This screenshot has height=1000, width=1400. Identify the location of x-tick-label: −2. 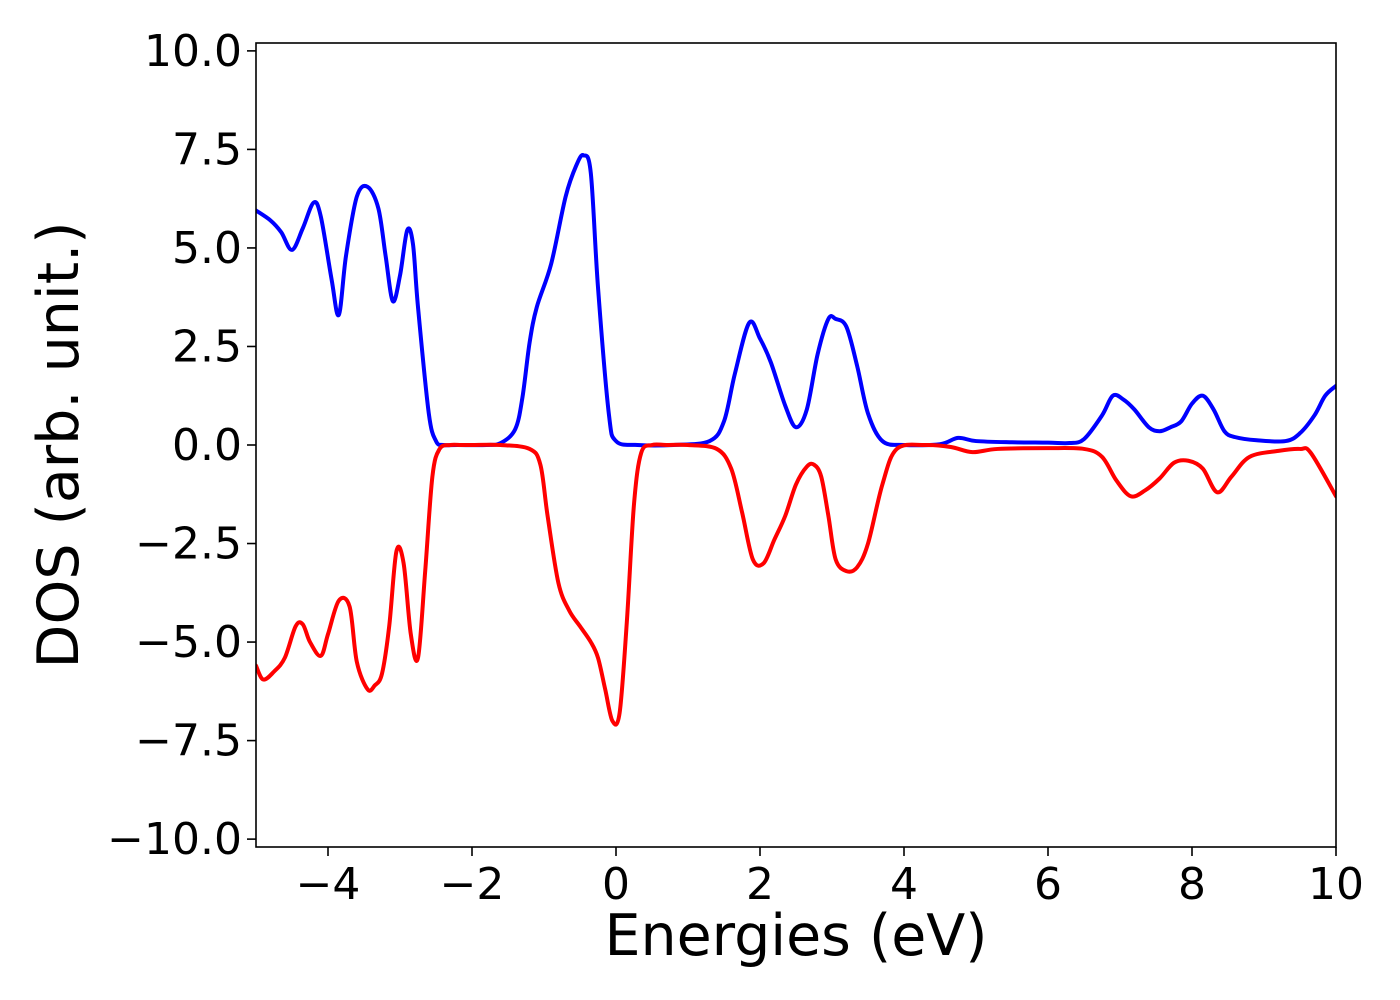
(472, 884).